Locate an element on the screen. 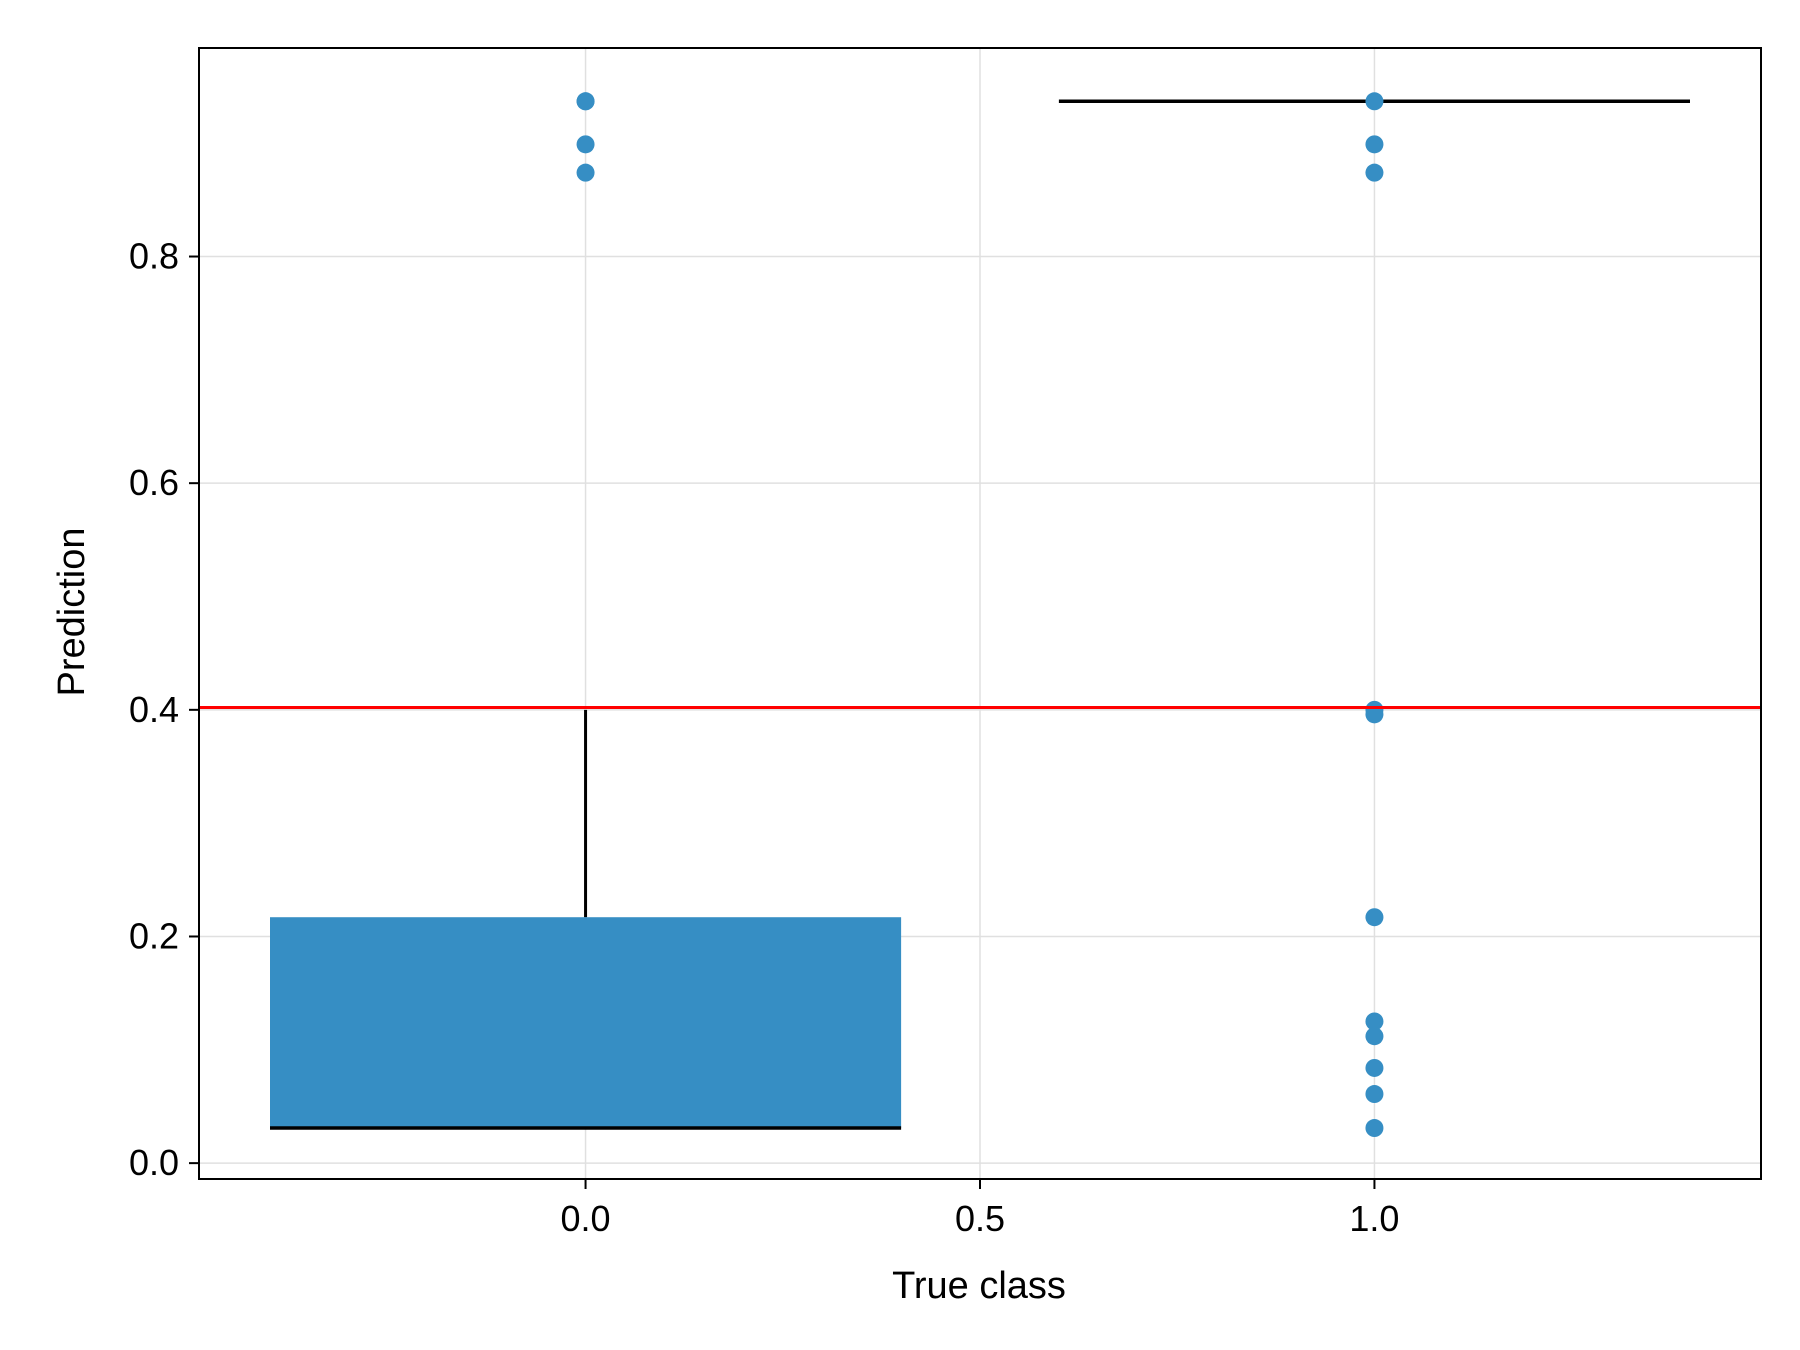 The width and height of the screenshot is (1800, 1350). x-axis-title: True class is located at coordinates (979, 1286).